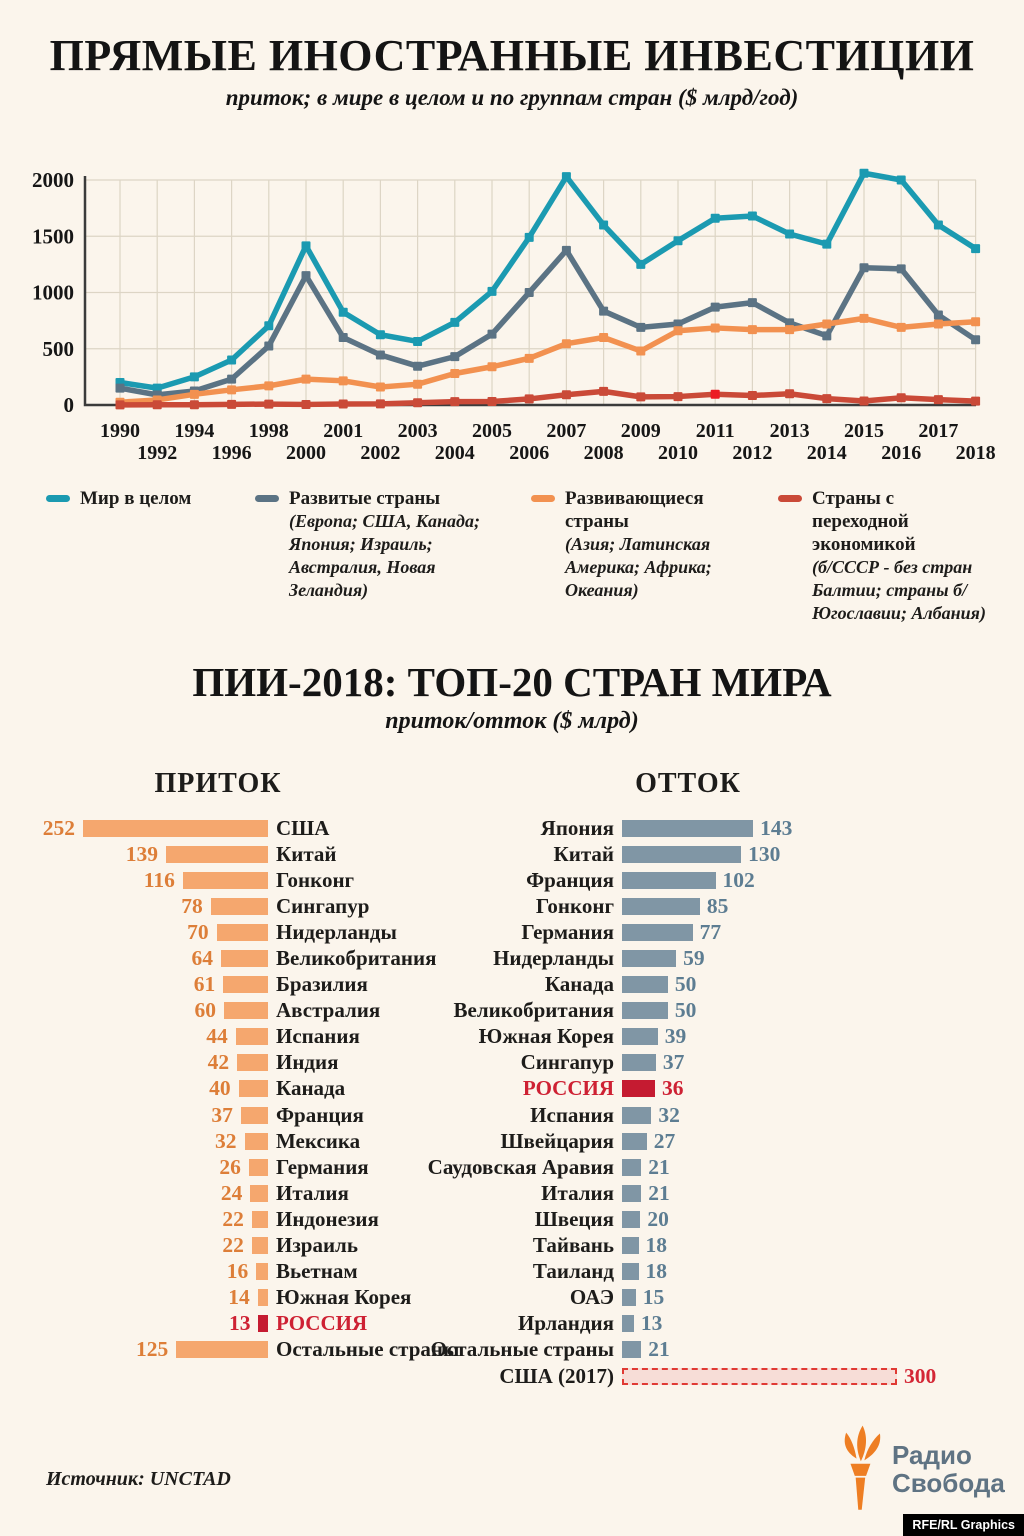 This screenshot has height=1536, width=1024. What do you see at coordinates (522, 1349) in the screenshot?
I see `outflow-label: Остальные страны` at bounding box center [522, 1349].